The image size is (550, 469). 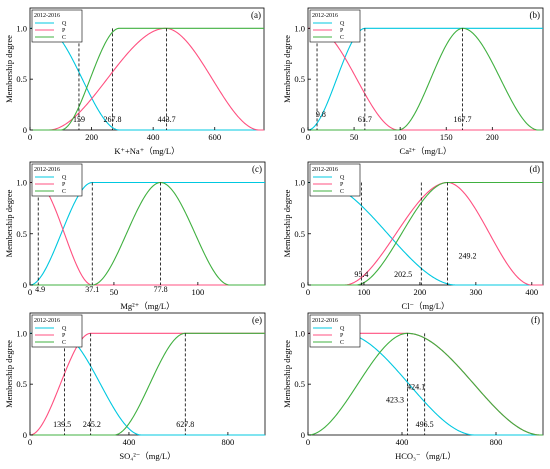 What do you see at coordinates (257, 320) in the screenshot?
I see `panel-label: (e)` at bounding box center [257, 320].